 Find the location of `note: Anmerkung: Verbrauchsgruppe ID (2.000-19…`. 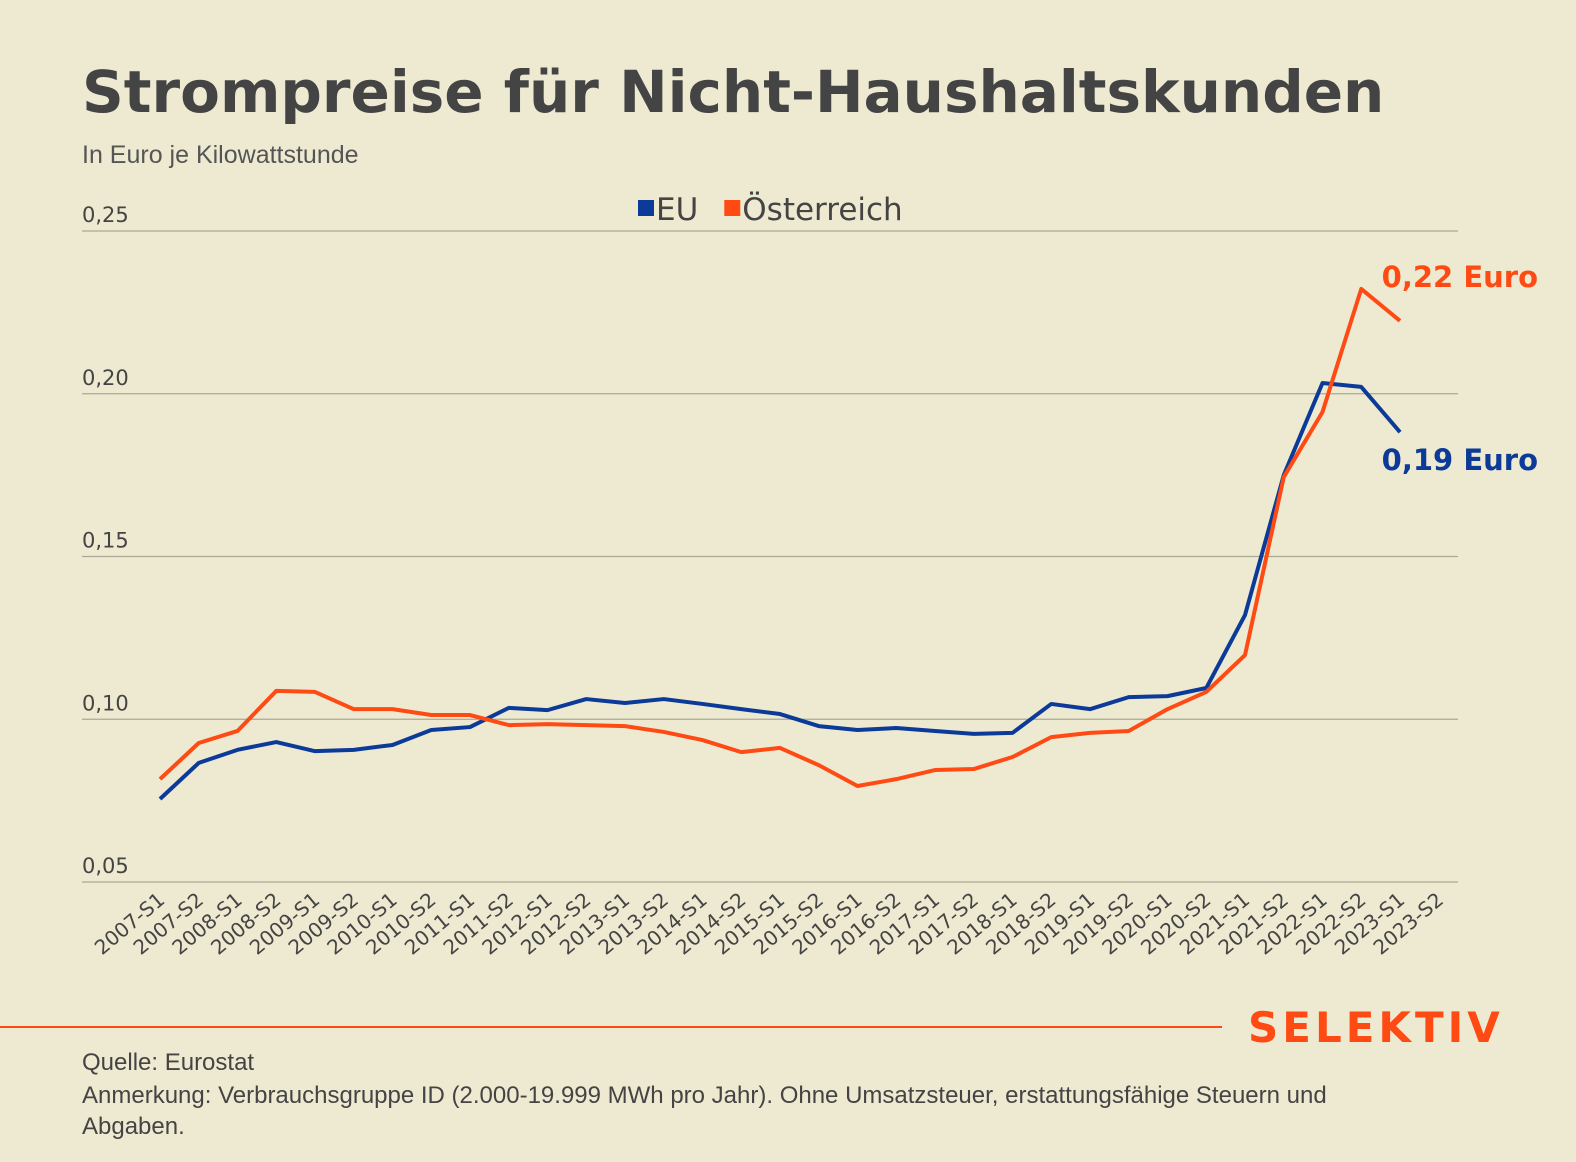

note: Anmerkung: Verbrauchsgruppe ID (2.000-19… is located at coordinates (704, 1111).